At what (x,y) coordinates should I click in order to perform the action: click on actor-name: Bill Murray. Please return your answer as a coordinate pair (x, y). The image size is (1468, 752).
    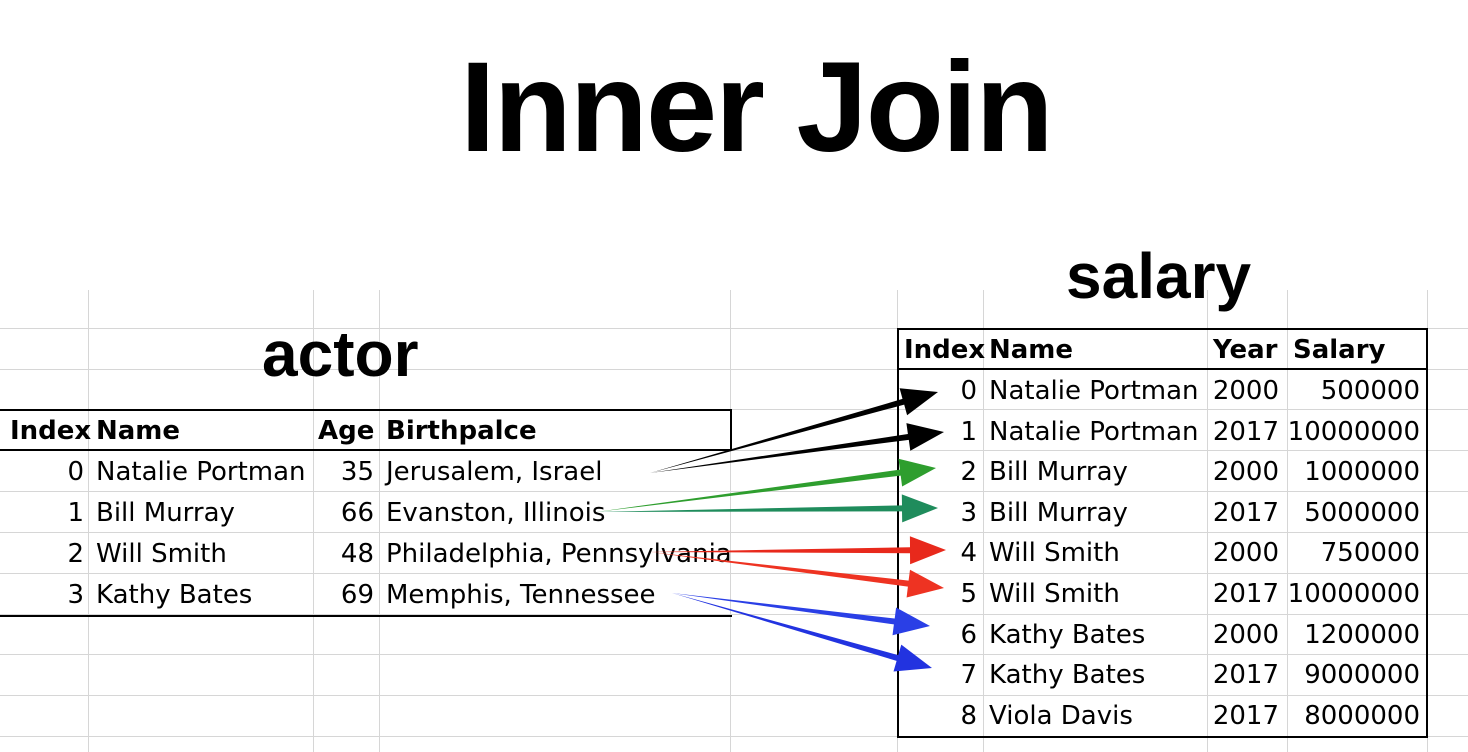
    Looking at the image, I should click on (165, 513).